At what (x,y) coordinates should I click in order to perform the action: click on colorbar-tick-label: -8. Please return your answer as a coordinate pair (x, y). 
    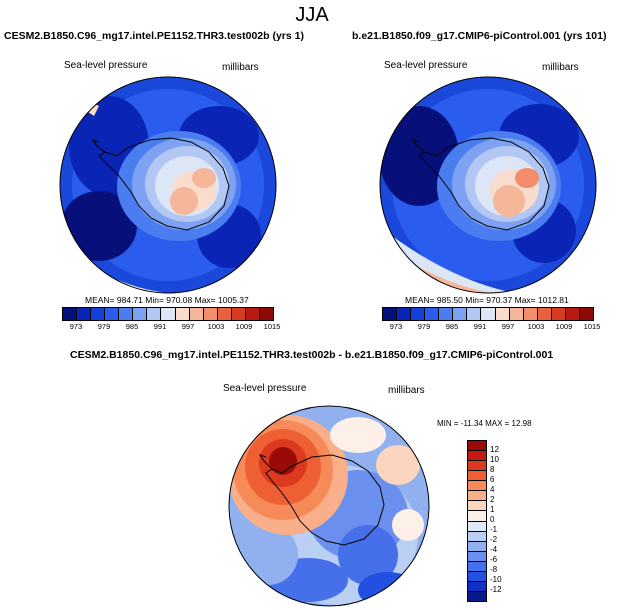
    Looking at the image, I should click on (494, 569).